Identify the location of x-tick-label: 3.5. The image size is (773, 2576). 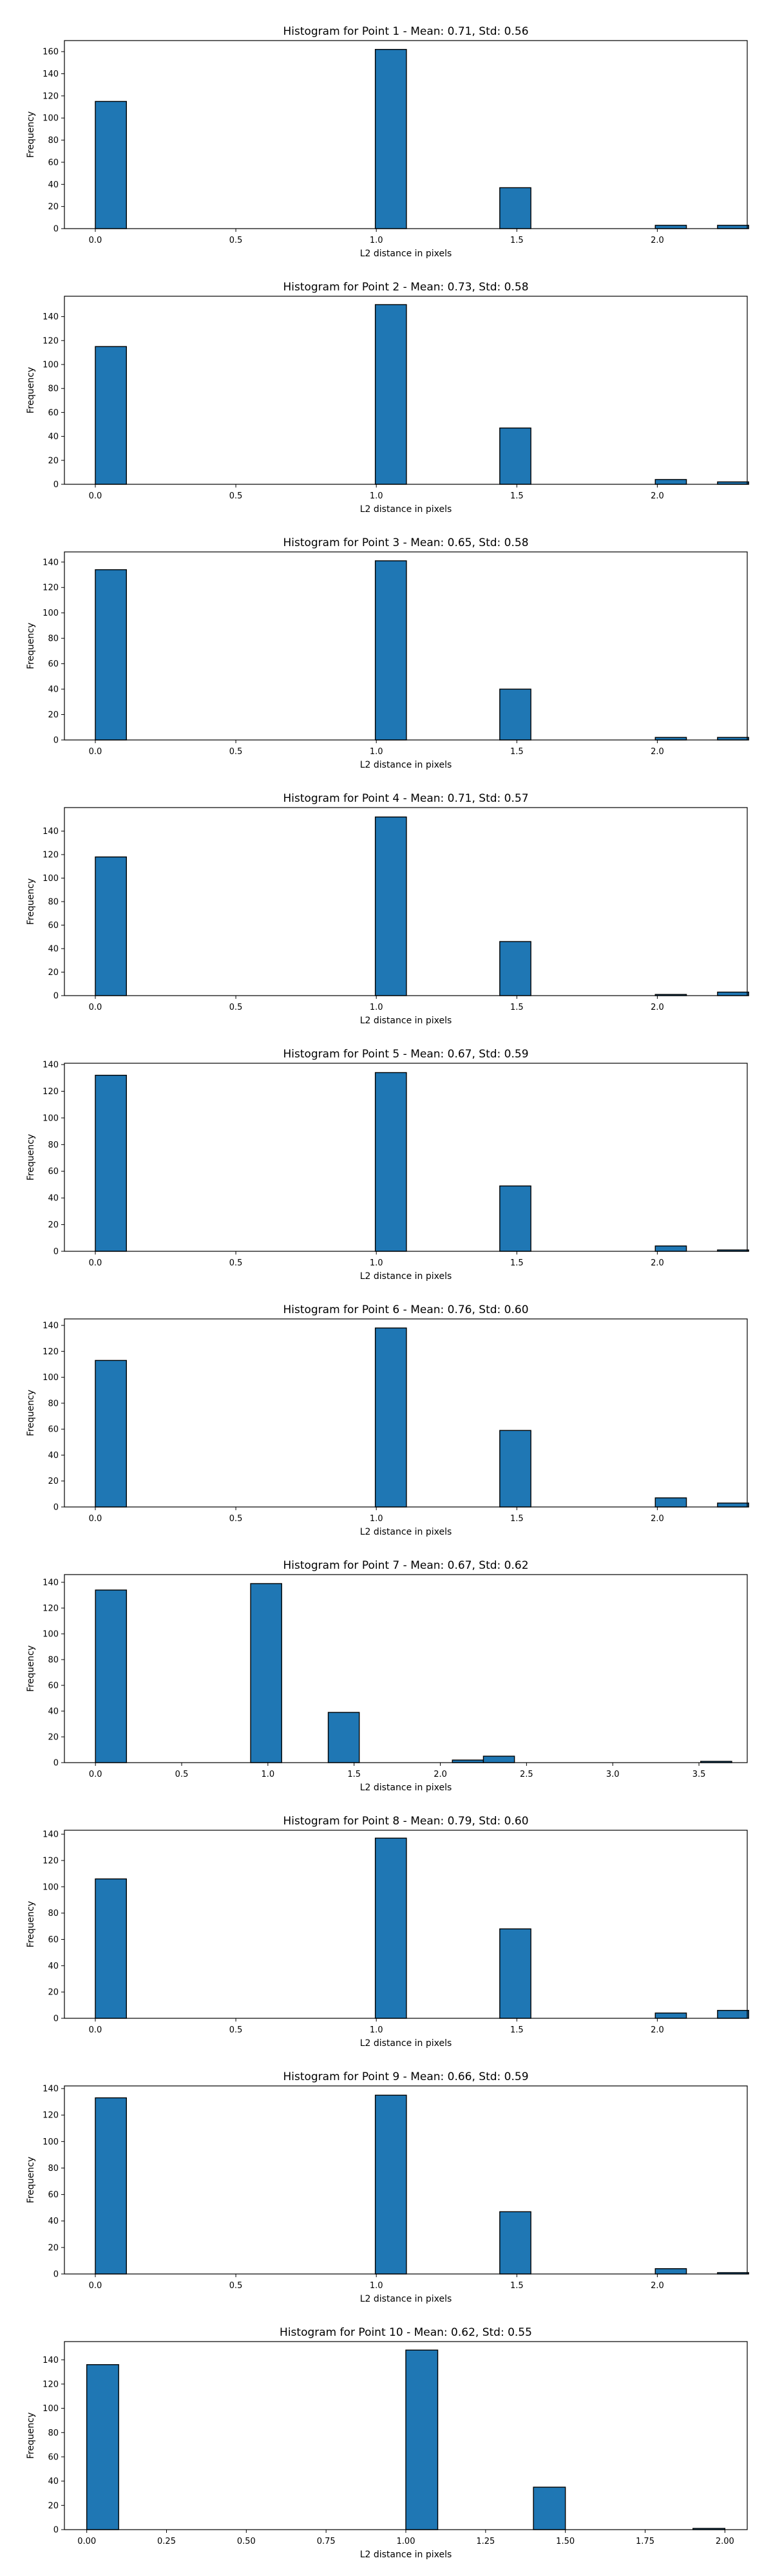
(699, 1774).